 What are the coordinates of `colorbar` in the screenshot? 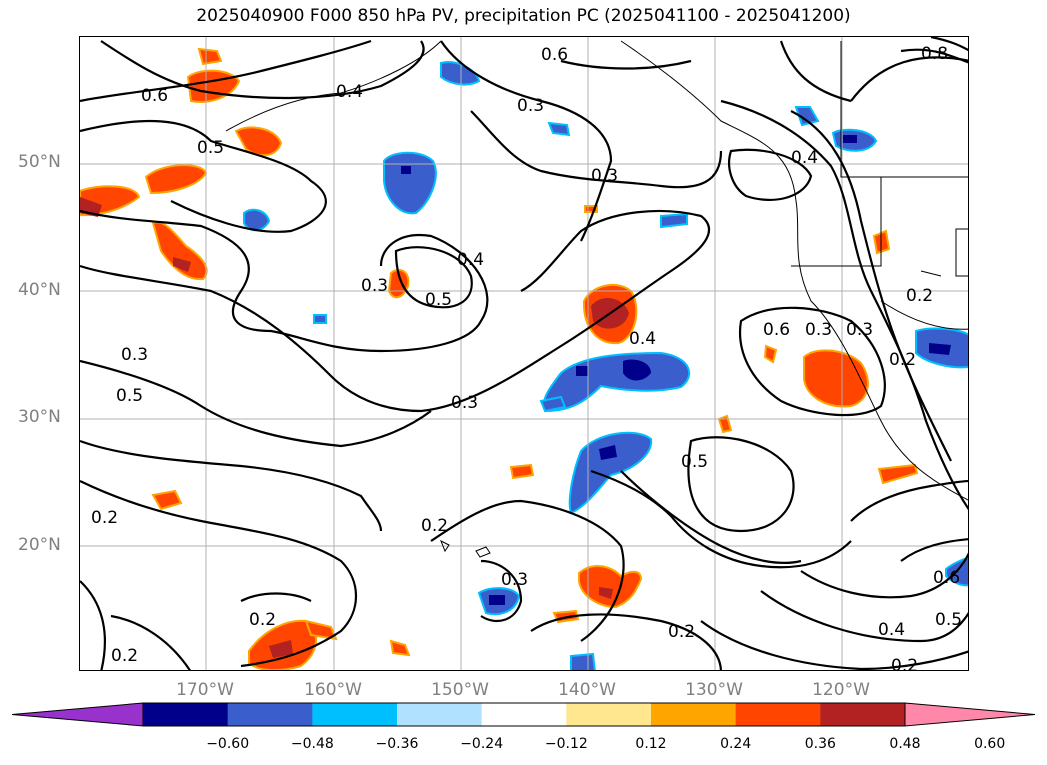 It's located at (523, 714).